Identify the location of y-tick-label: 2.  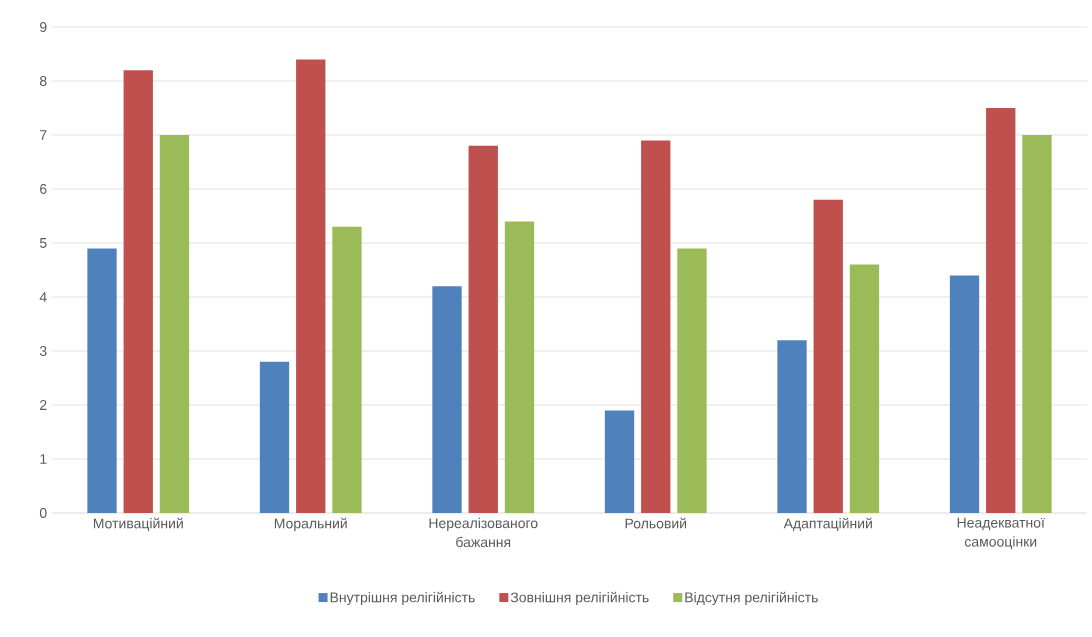
(43, 405).